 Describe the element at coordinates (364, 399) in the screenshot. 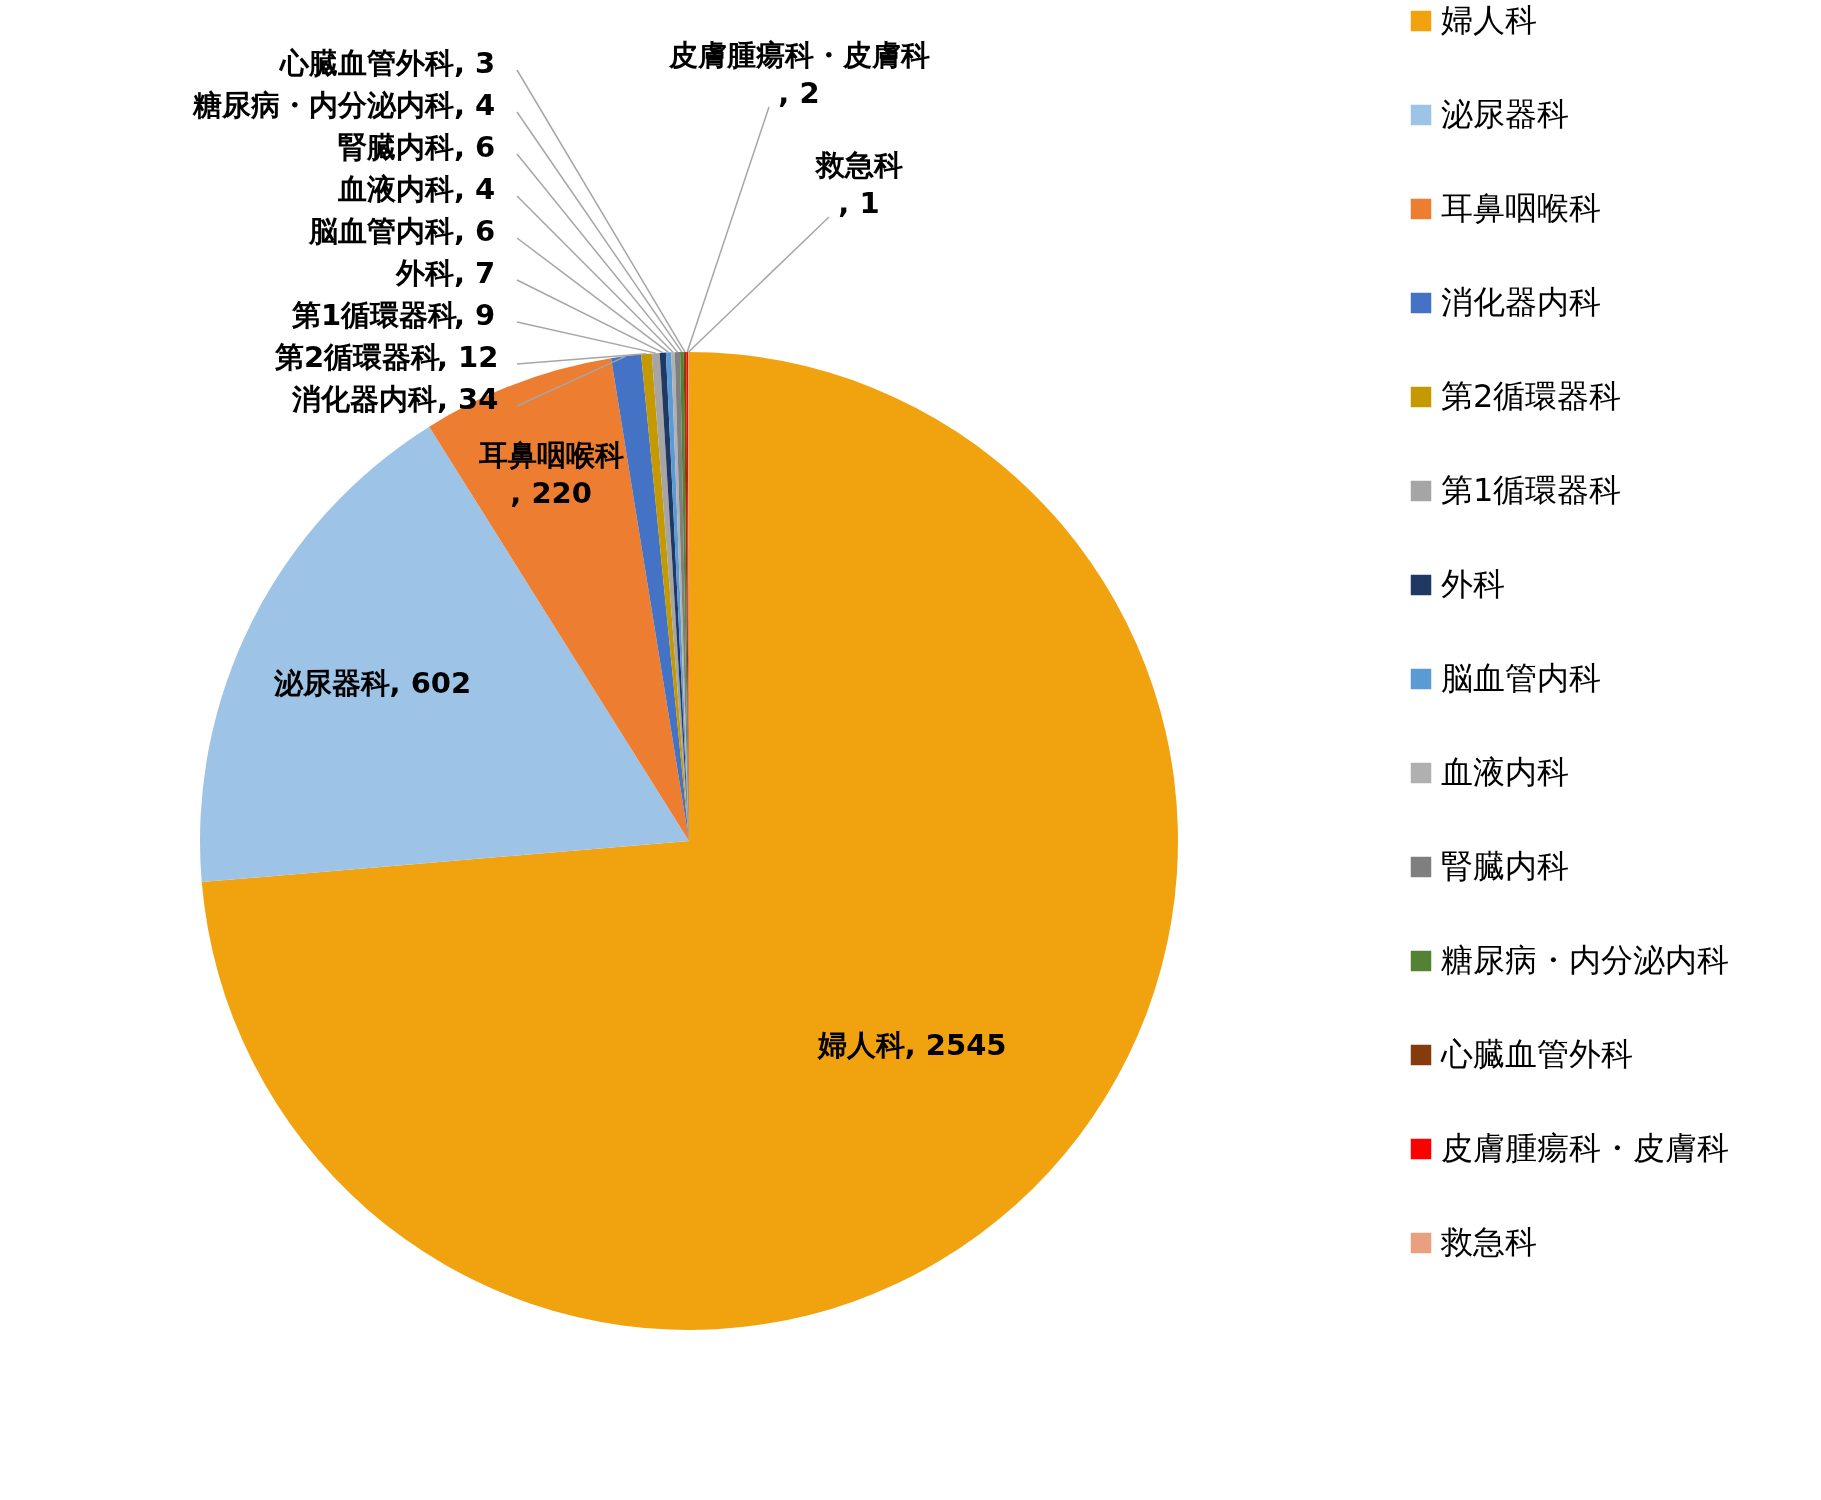

I see `slice-label: 消化器内科` at that location.